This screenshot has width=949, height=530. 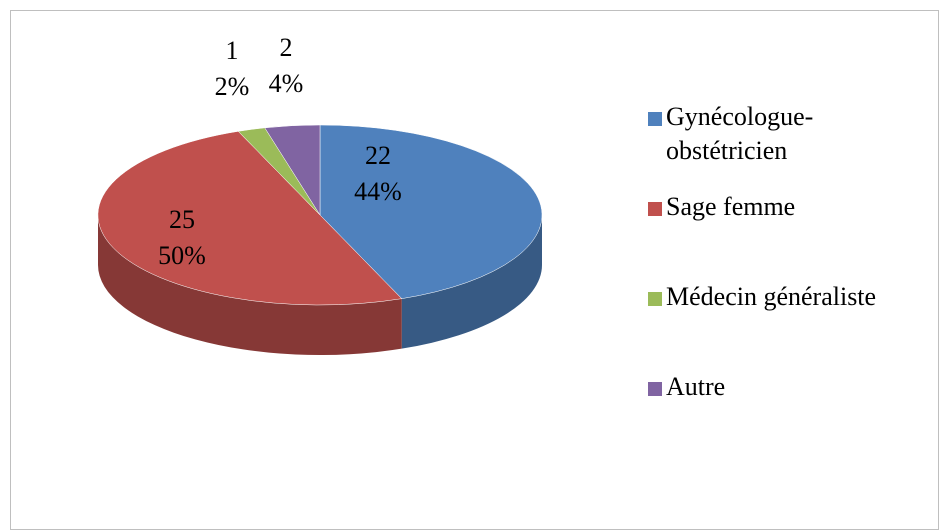 I want to click on legend-item: Gynécologue-obstétricien, so click(x=793, y=145).